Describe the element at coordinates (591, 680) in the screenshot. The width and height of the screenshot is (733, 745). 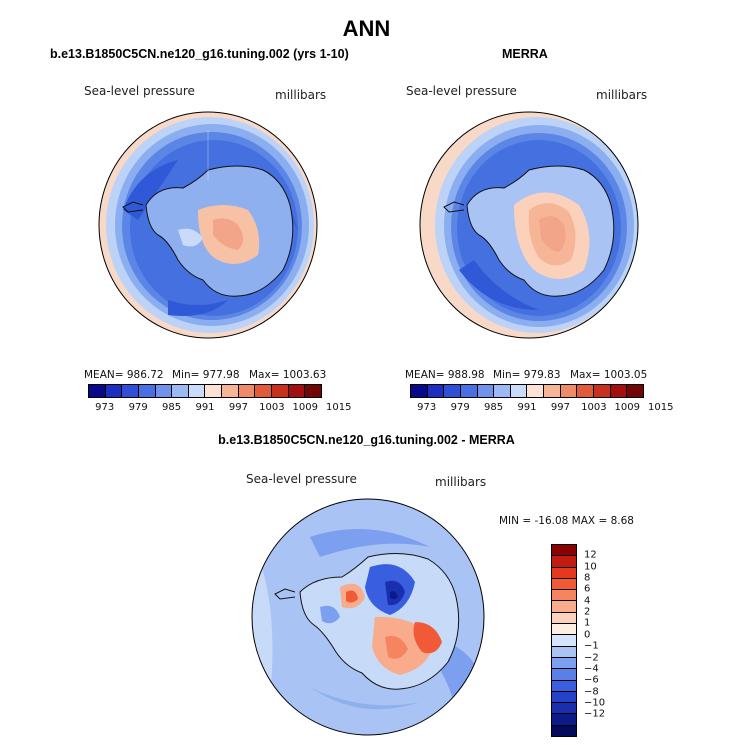
I see `colorbar-tick-label: −6` at that location.